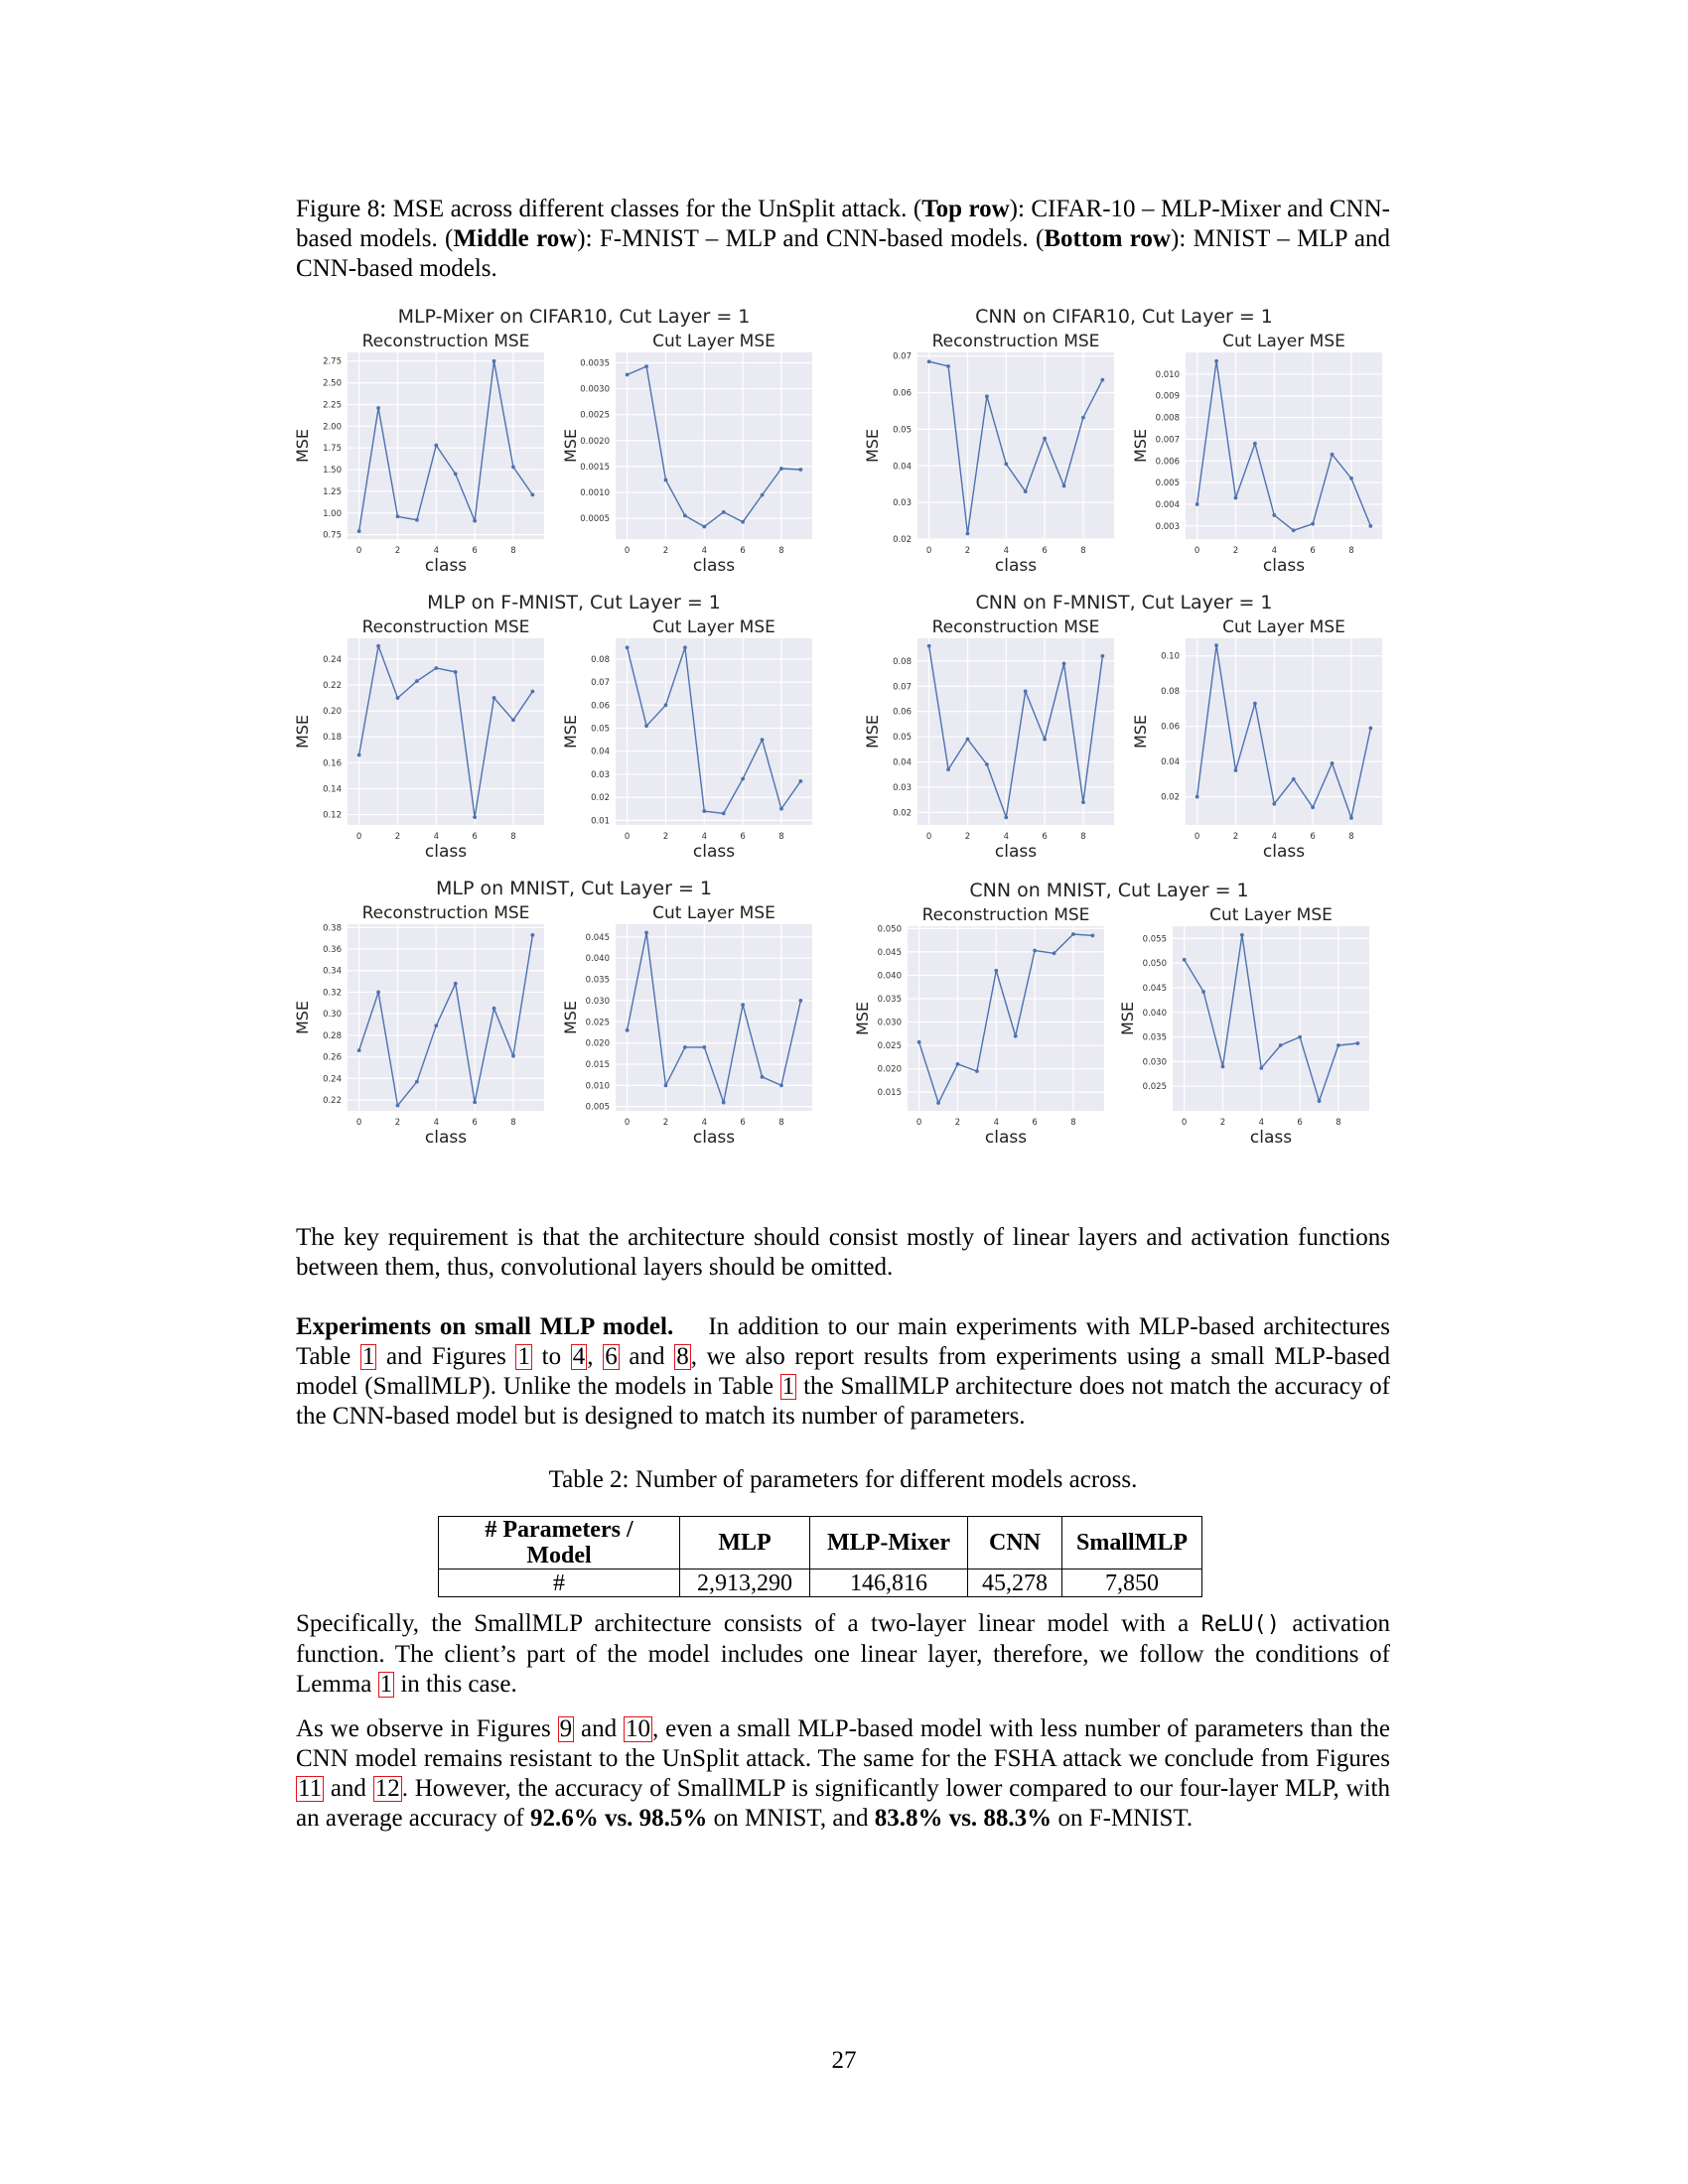 The height and width of the screenshot is (2184, 1688). Describe the element at coordinates (523, 1356) in the screenshot. I see `figure-ref-link: 1` at that location.